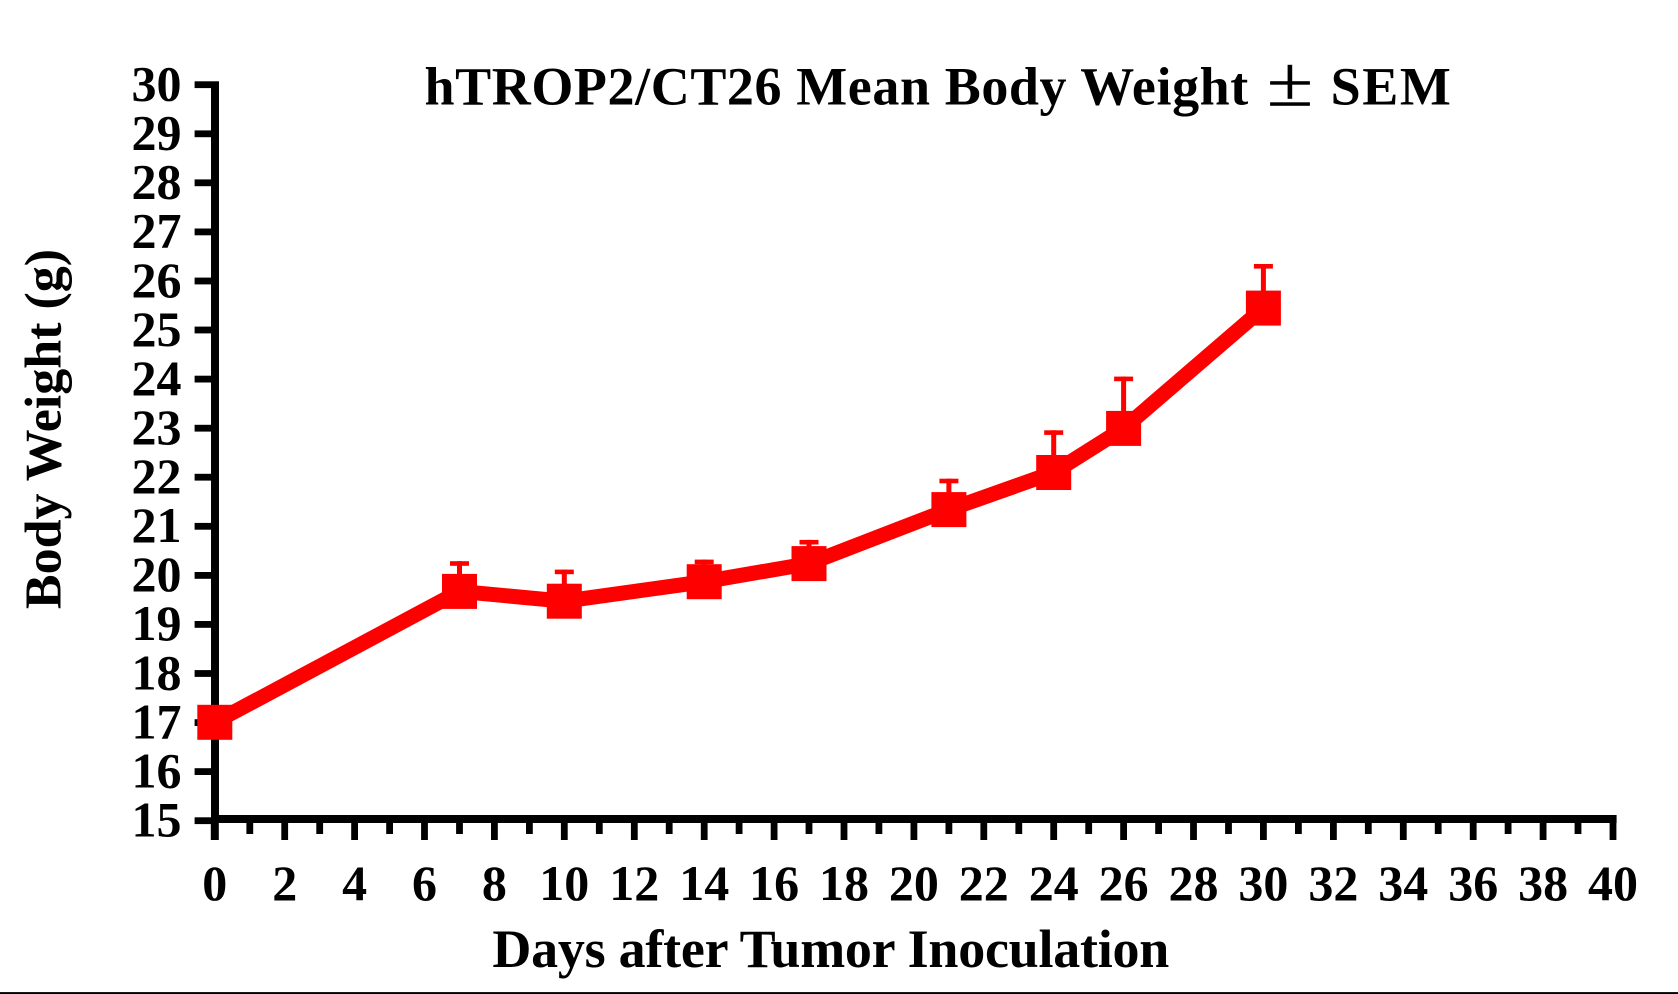 This screenshot has width=1678, height=994. I want to click on svg-text: 19, so click(157, 623).